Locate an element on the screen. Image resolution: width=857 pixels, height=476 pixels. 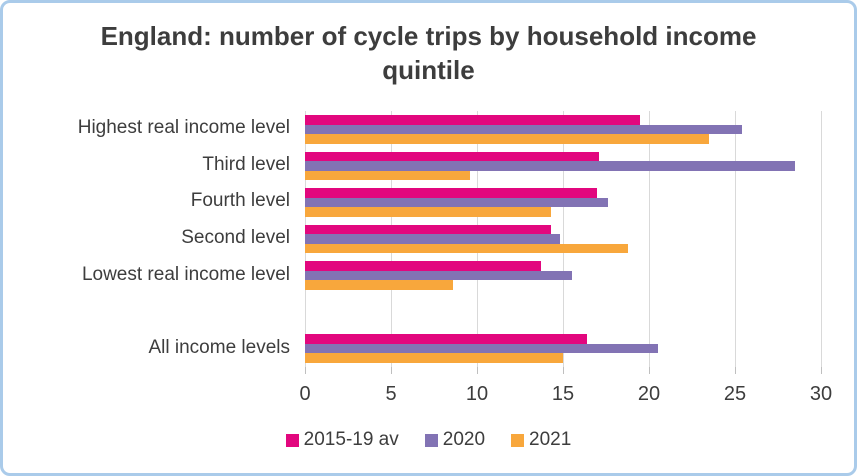
bar-2021-Highest real income level is located at coordinates (507, 139).